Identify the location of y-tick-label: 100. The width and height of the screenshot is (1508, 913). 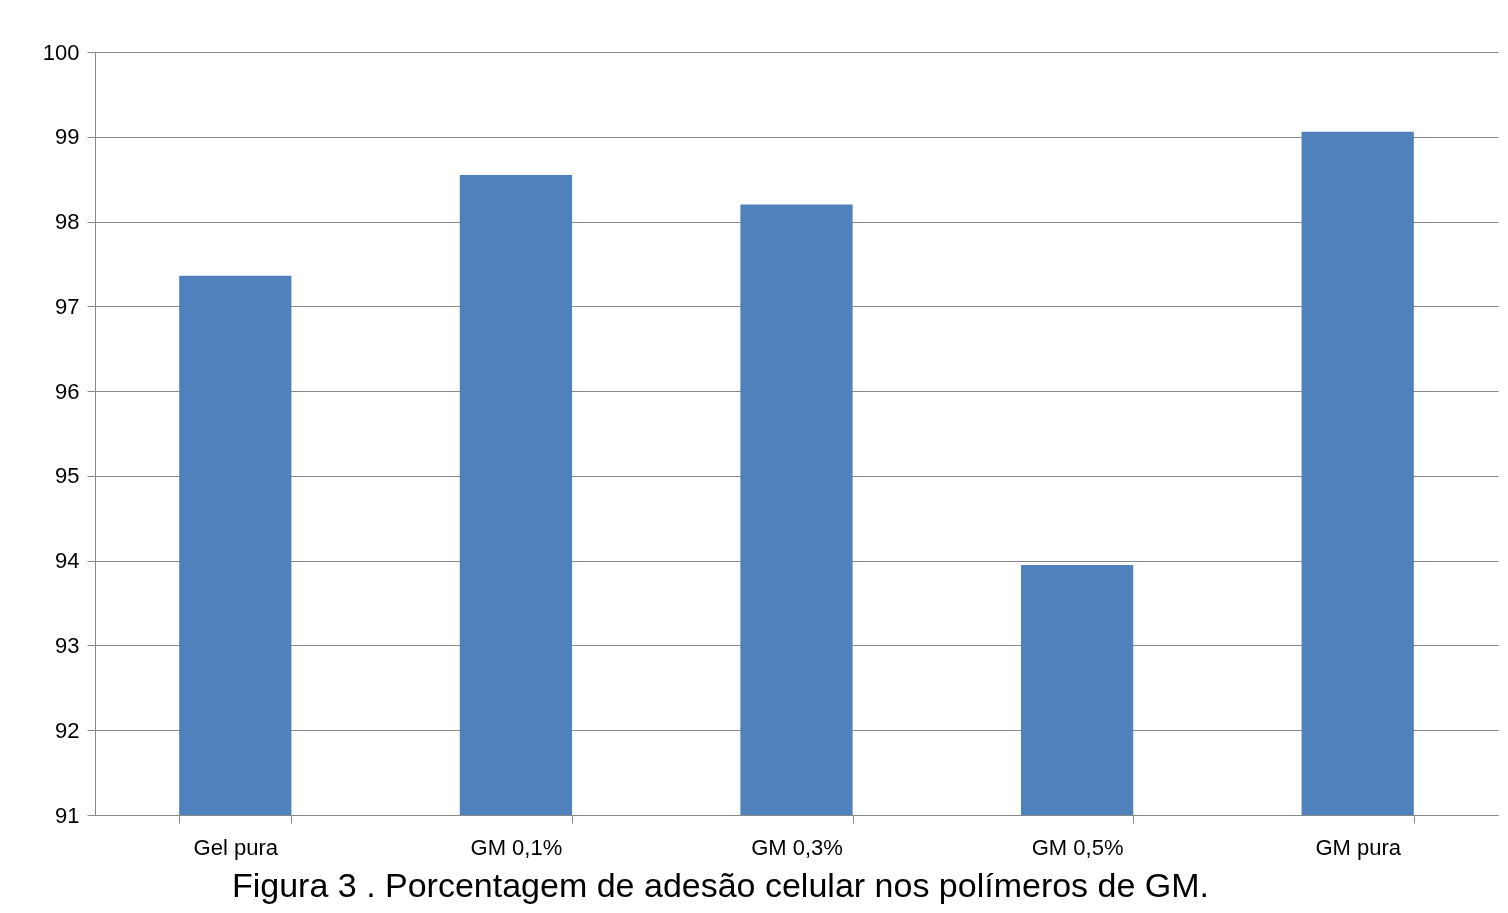
(61, 52).